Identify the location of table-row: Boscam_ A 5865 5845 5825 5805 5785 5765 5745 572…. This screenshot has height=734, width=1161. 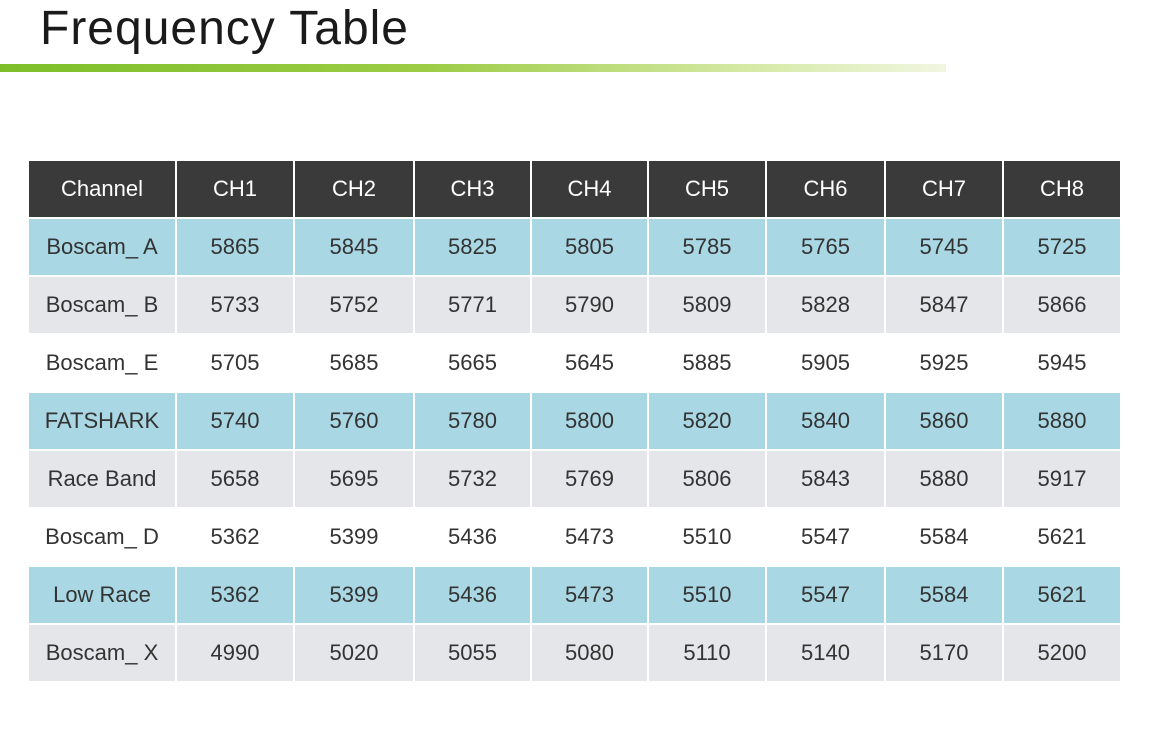
(574, 247).